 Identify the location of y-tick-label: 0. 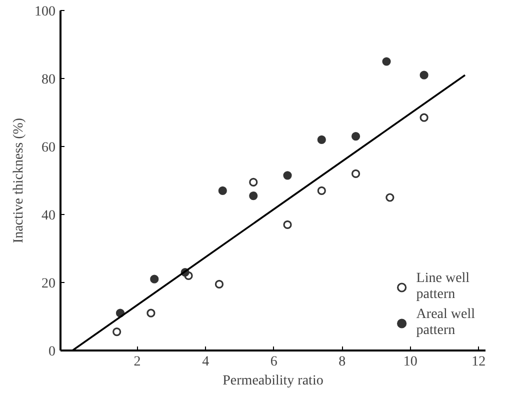
(52, 352).